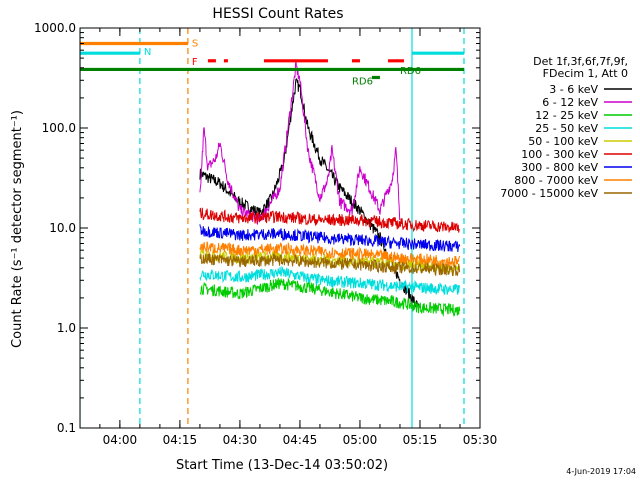 Image resolution: width=640 pixels, height=480 pixels. I want to click on legend-label-1: 6 - 12 keV, so click(570, 102).